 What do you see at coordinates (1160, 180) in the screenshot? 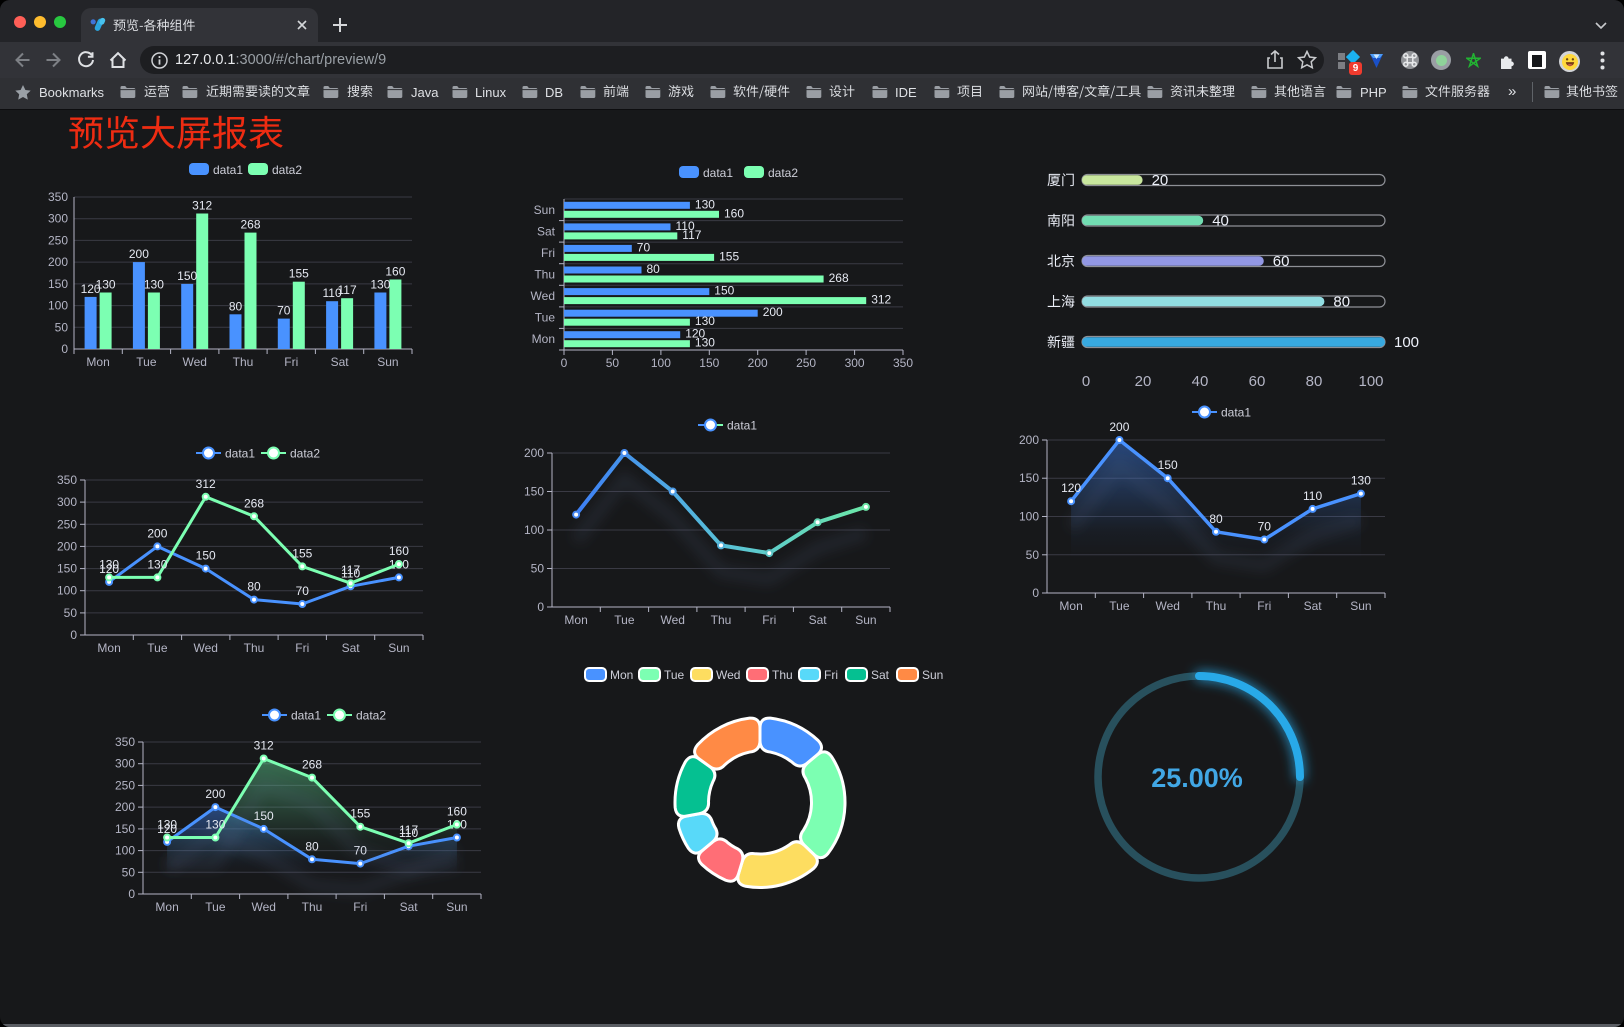
I see `svg-text: 20` at bounding box center [1160, 180].